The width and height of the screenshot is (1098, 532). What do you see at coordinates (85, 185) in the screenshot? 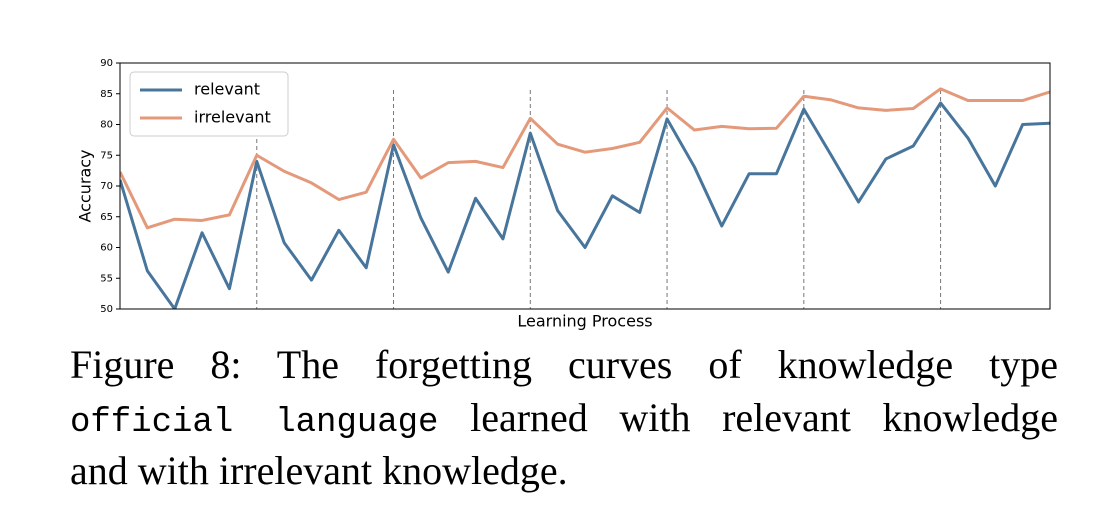
I see `y-axis-label: Accuracy` at bounding box center [85, 185].